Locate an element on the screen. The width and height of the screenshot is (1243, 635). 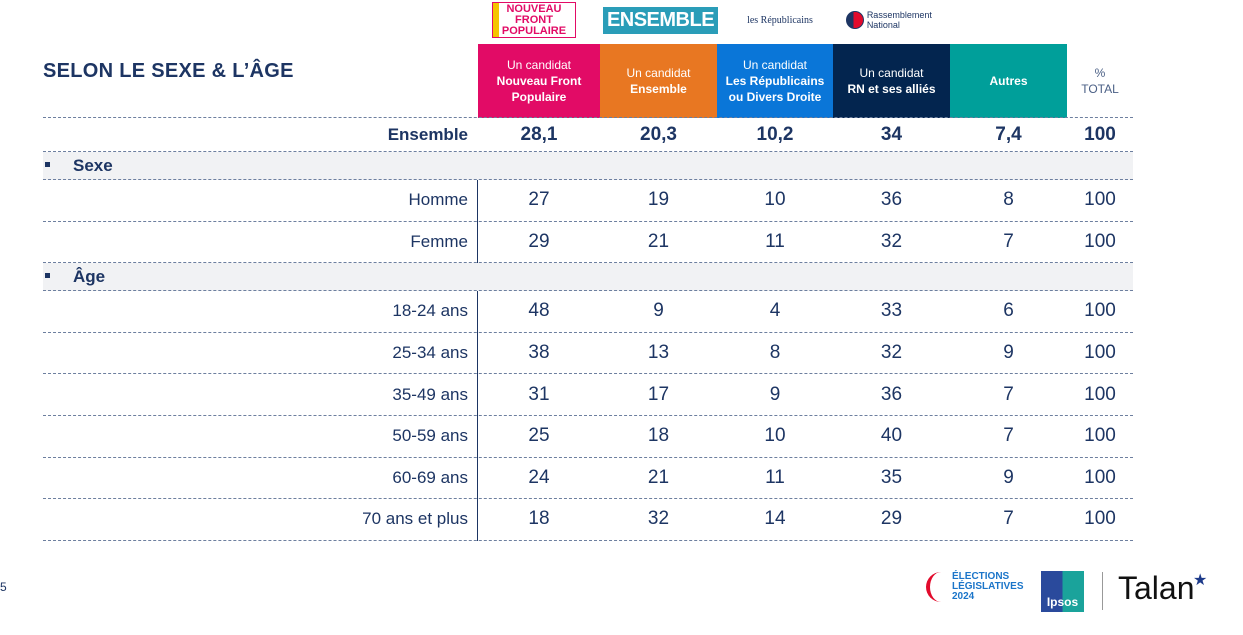
cell-value: 35 is located at coordinates (891, 477).